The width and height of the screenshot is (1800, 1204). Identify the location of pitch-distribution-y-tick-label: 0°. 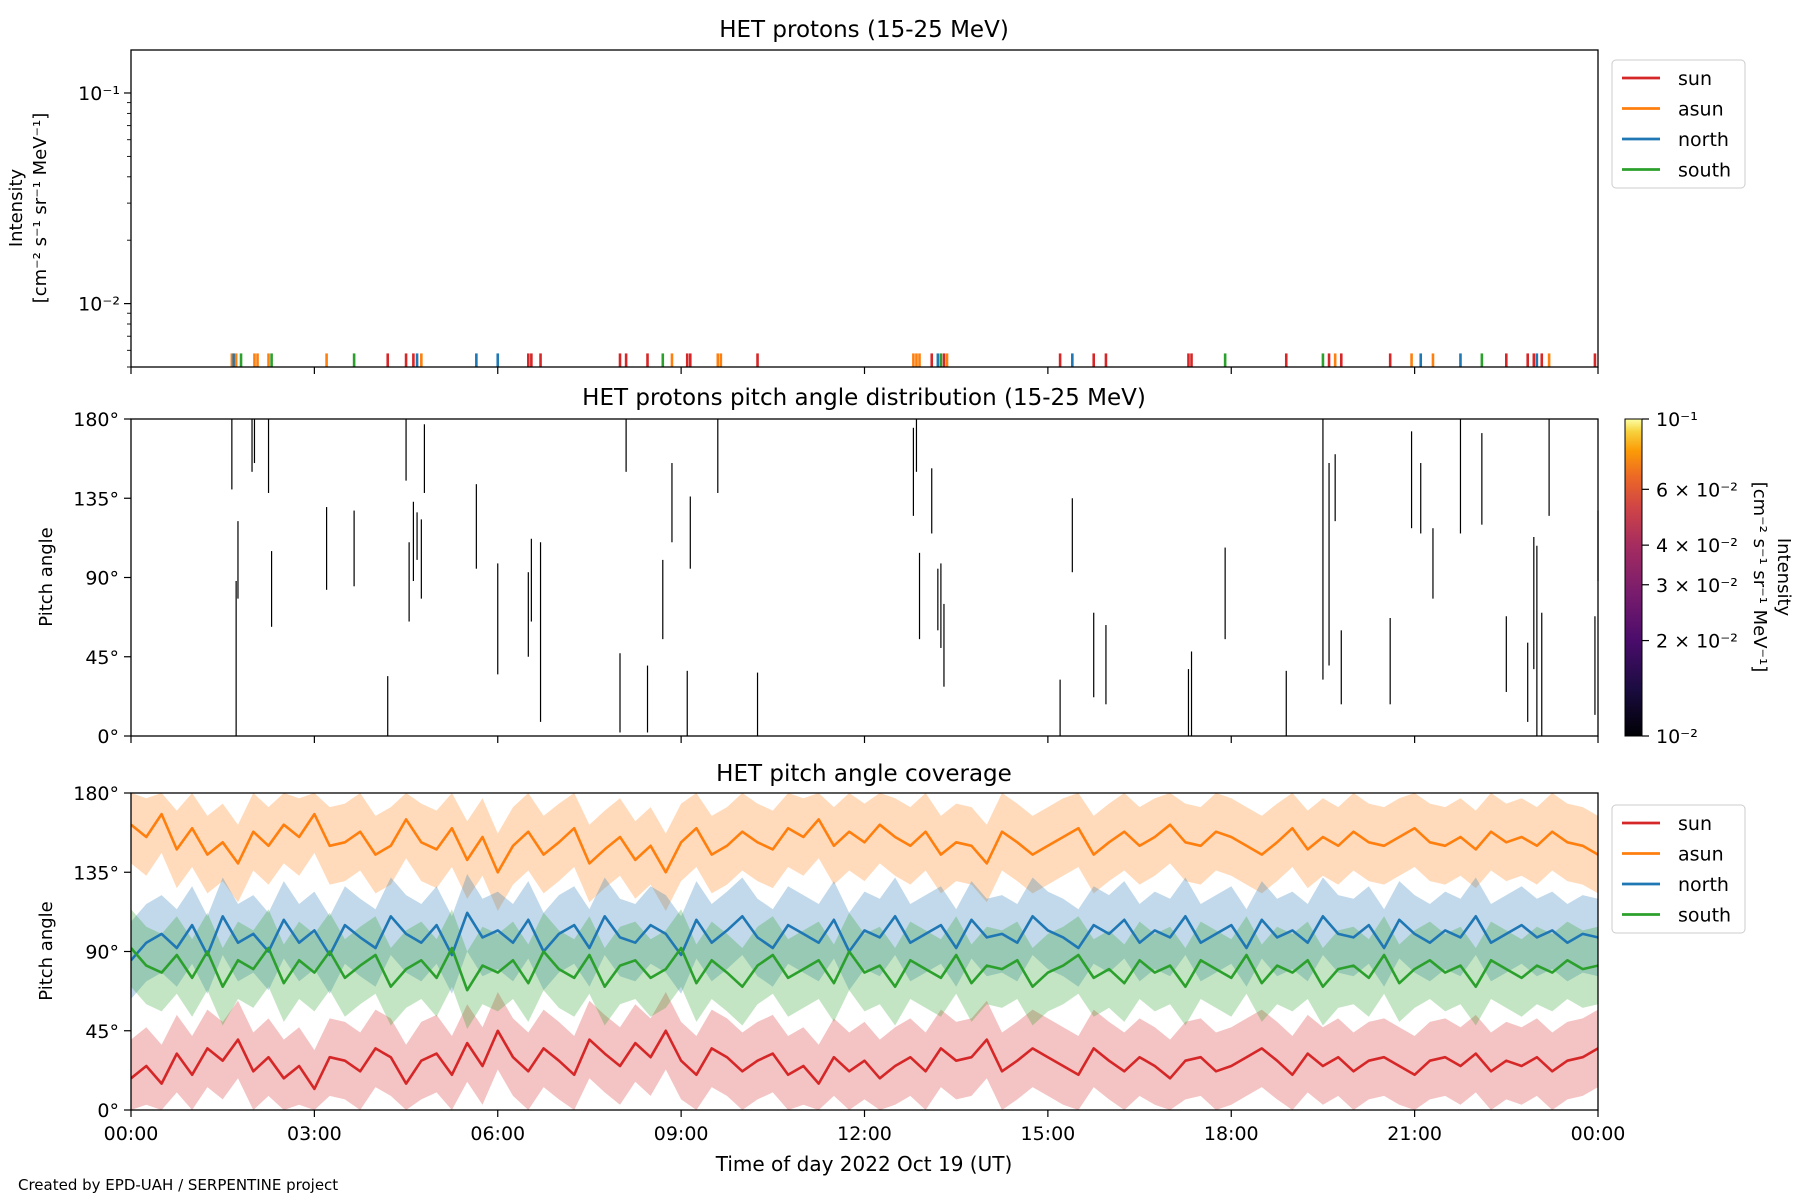
(108, 737).